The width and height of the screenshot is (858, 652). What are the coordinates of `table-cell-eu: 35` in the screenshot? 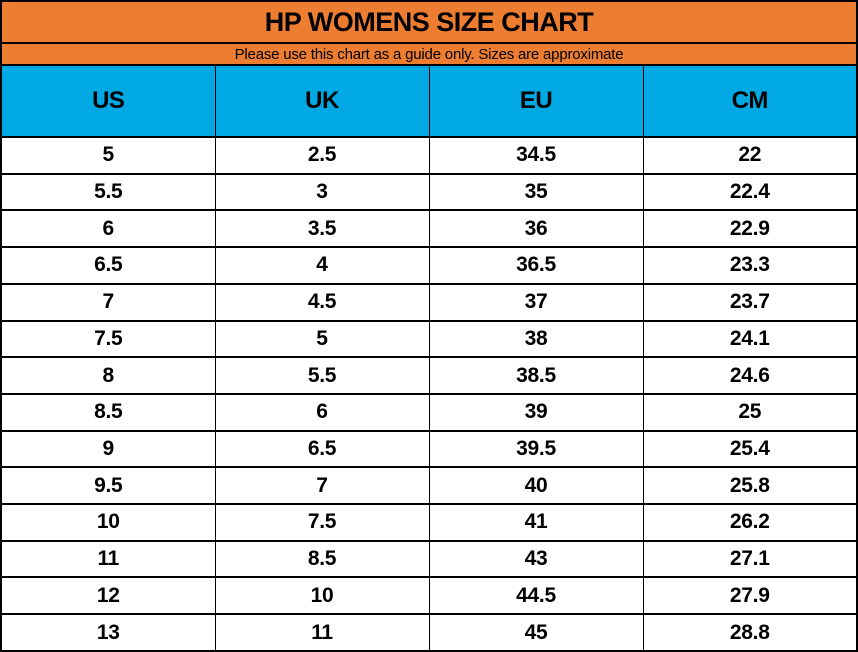 It's located at (536, 192).